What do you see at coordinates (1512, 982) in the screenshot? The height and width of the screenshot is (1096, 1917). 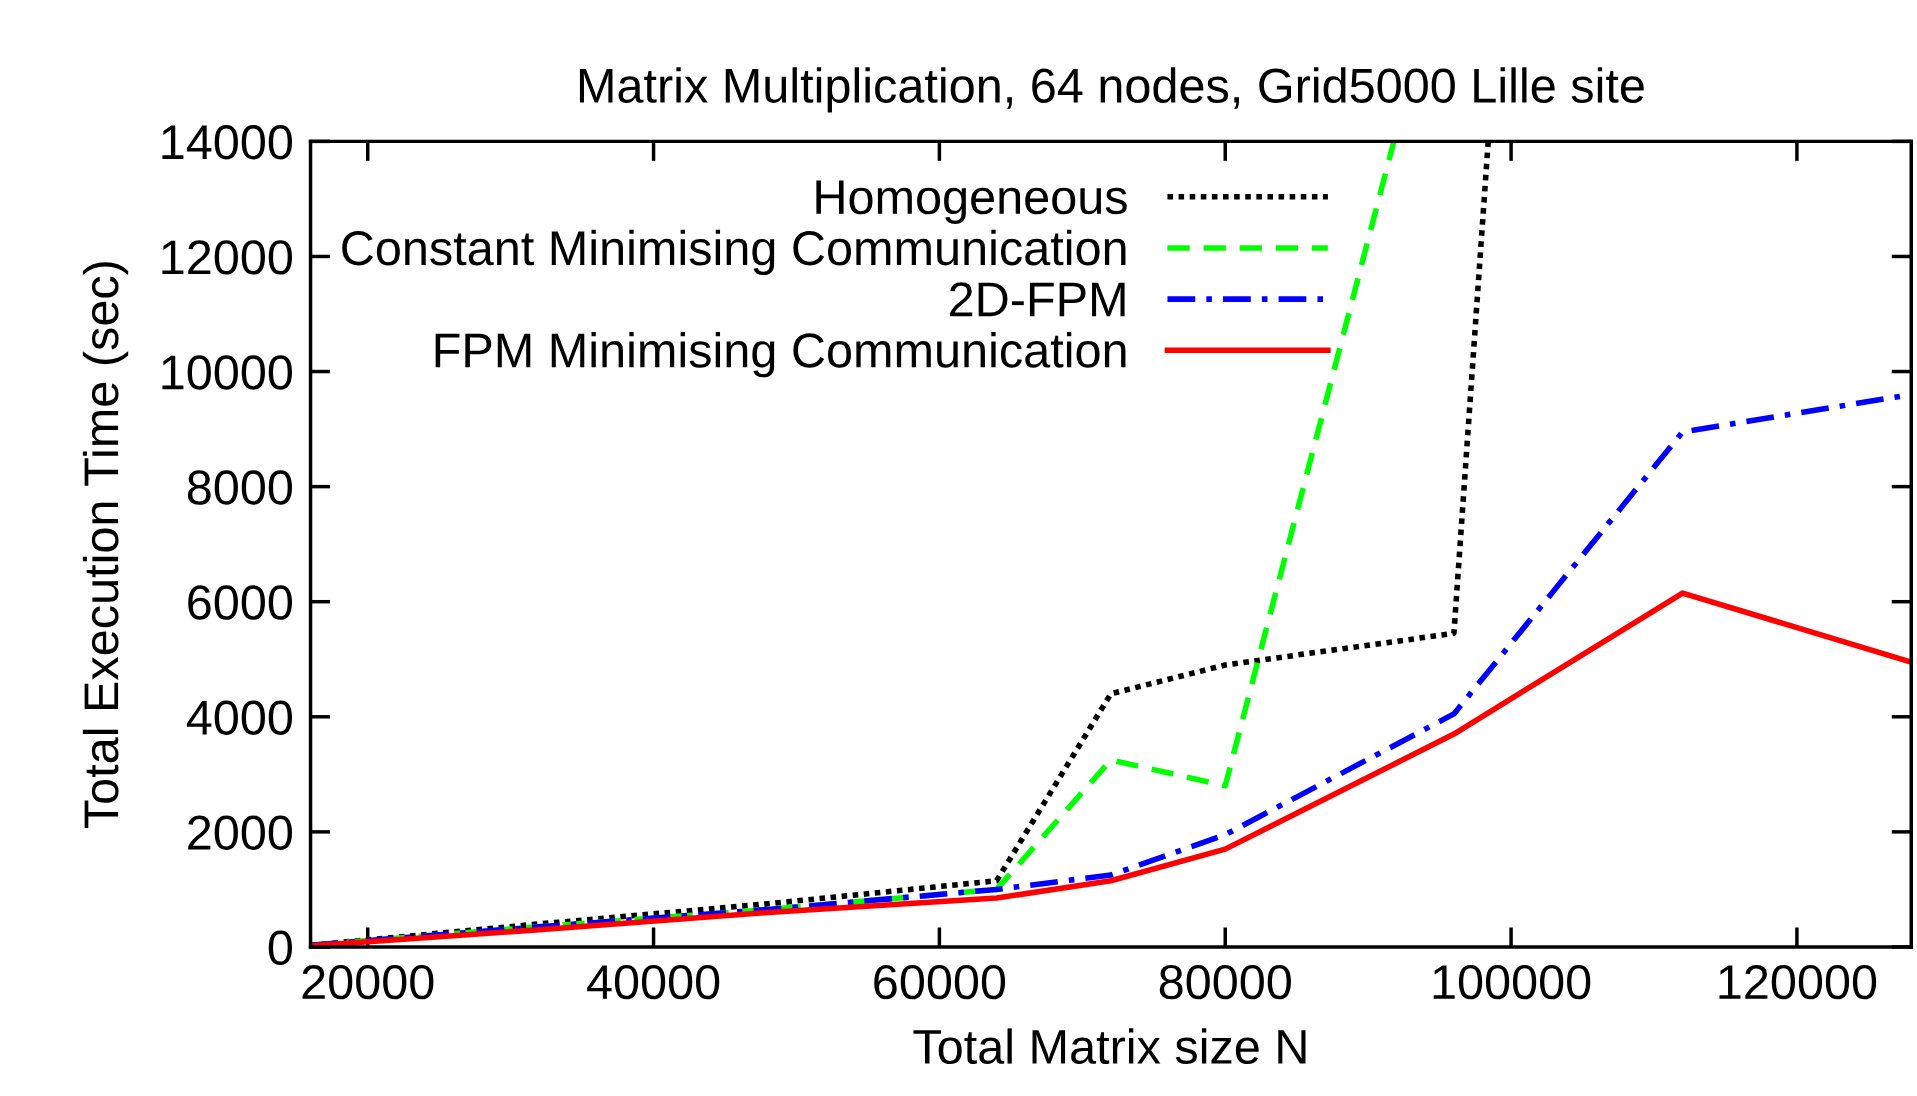 I see `x-tick-label: 100000` at bounding box center [1512, 982].